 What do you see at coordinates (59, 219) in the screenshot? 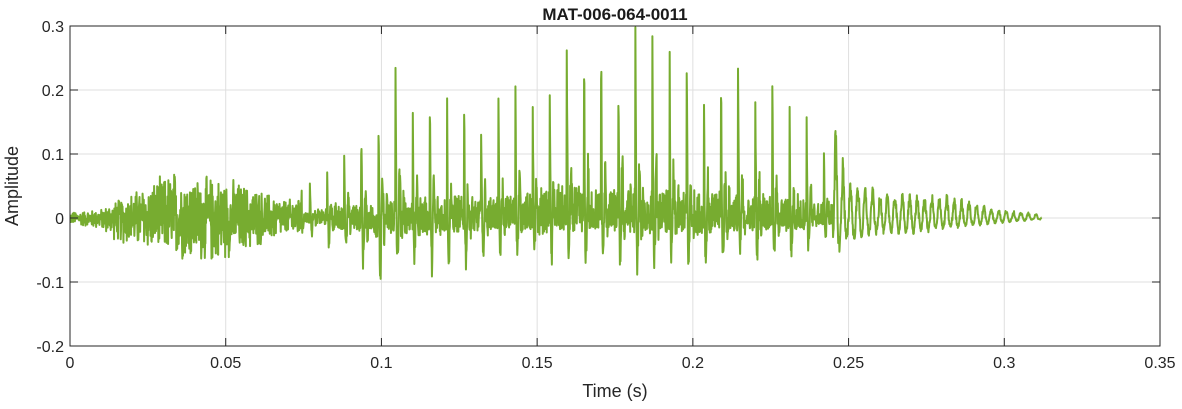
I see `y-tick-label: 0` at bounding box center [59, 219].